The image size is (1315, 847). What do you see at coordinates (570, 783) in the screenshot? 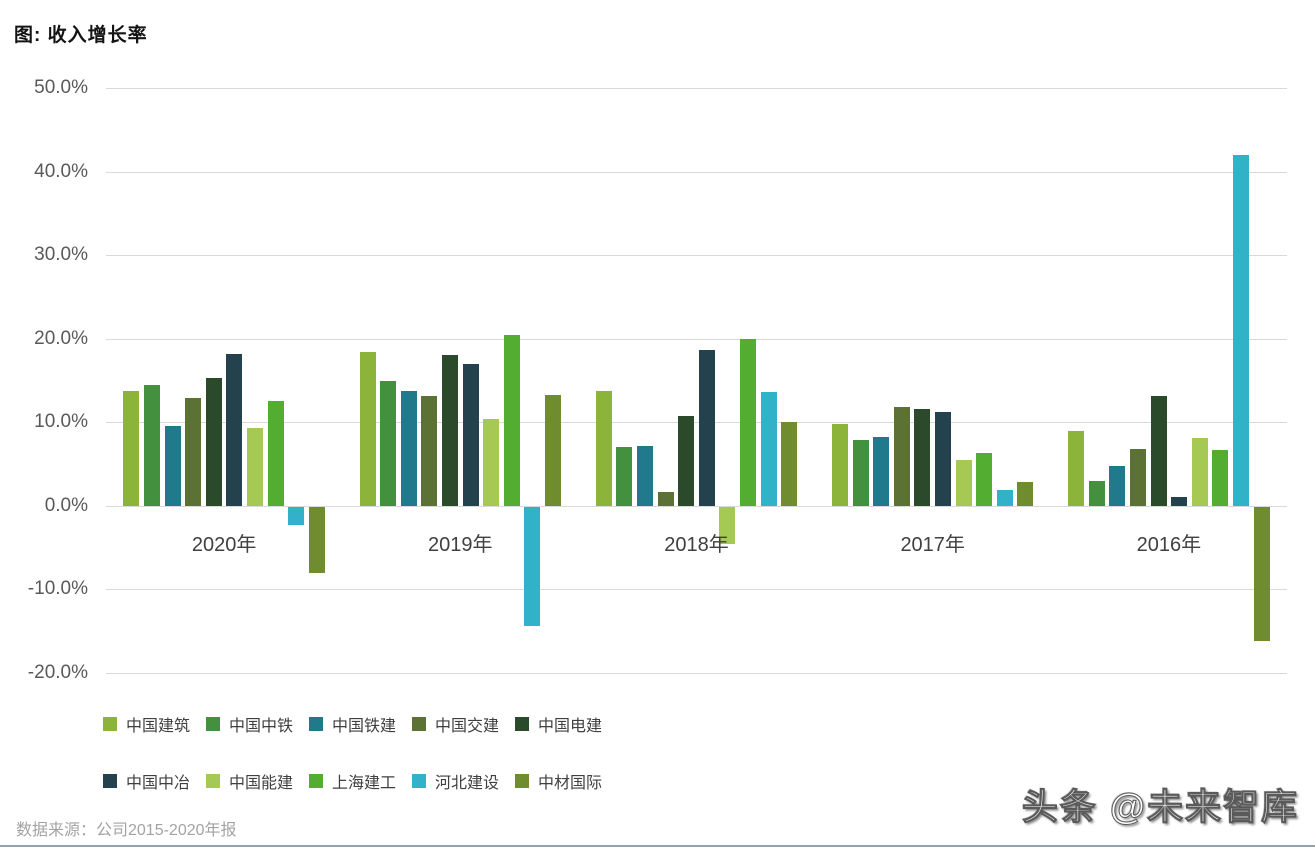
I see `legend-label: 中材国际` at bounding box center [570, 783].